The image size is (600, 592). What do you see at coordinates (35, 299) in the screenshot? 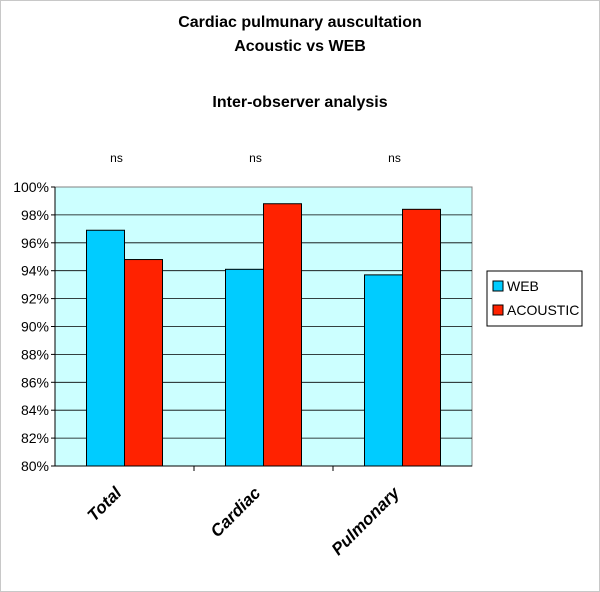
I see `y-tick-label: 92%` at bounding box center [35, 299].